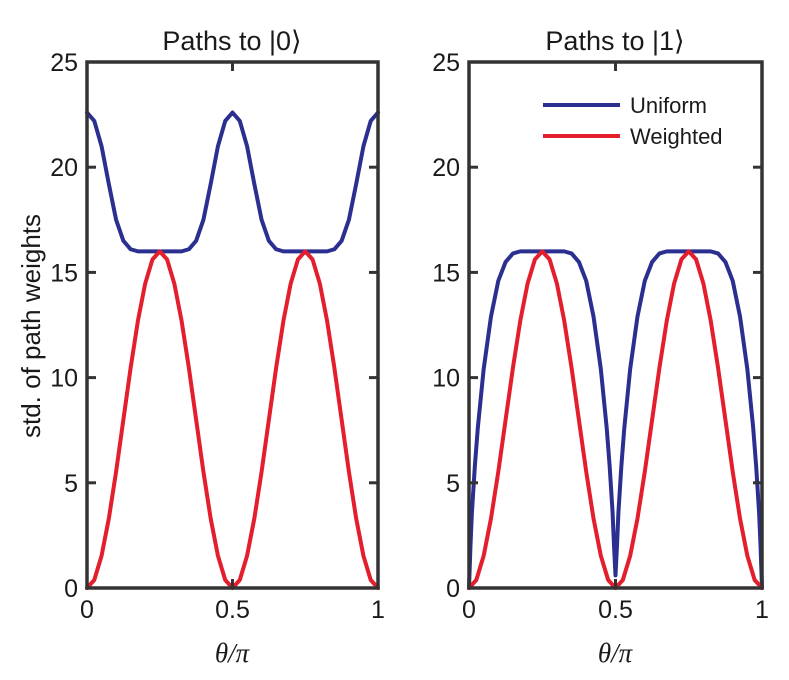  What do you see at coordinates (446, 63) in the screenshot?
I see `right-ytick-label: 25` at bounding box center [446, 63].